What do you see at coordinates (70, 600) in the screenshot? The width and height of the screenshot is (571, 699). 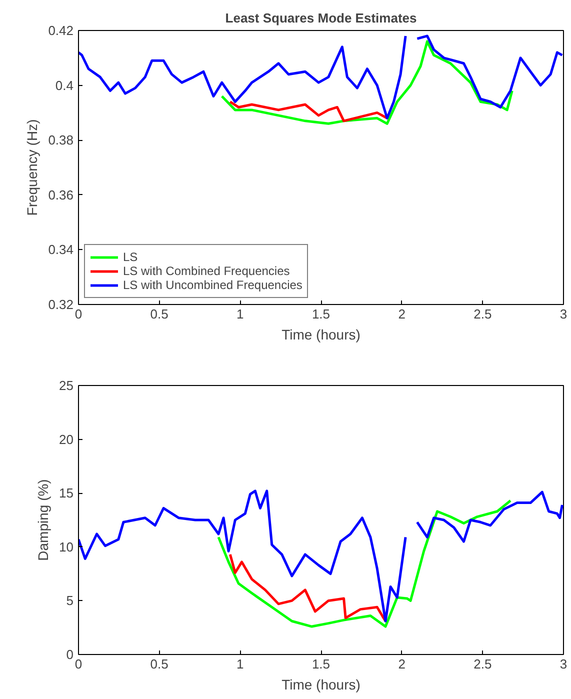 I see `y-tick-label: 5` at bounding box center [70, 600].